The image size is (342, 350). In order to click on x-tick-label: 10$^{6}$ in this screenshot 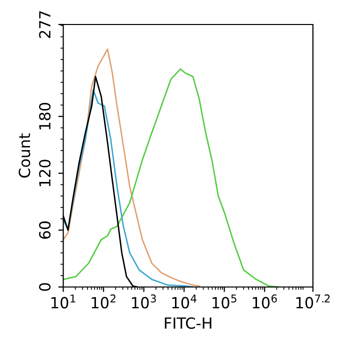, I will do `click(264, 301)`.